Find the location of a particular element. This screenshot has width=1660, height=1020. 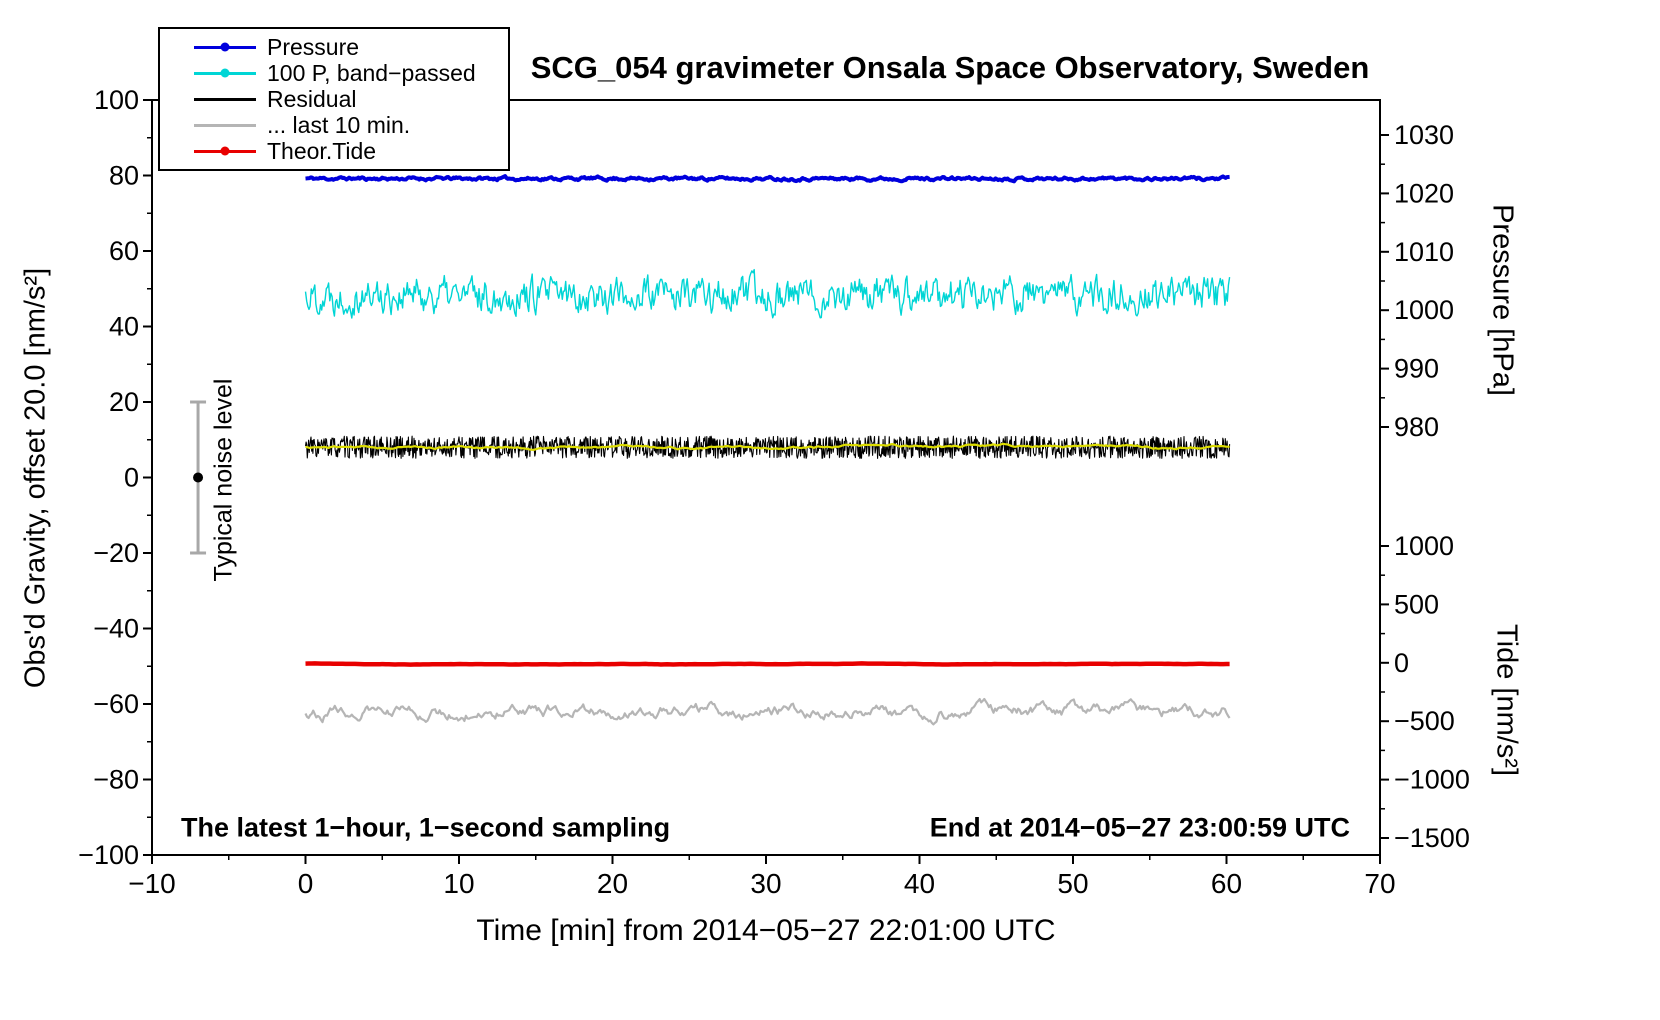

svg-text: 1030 is located at coordinates (1424, 135).